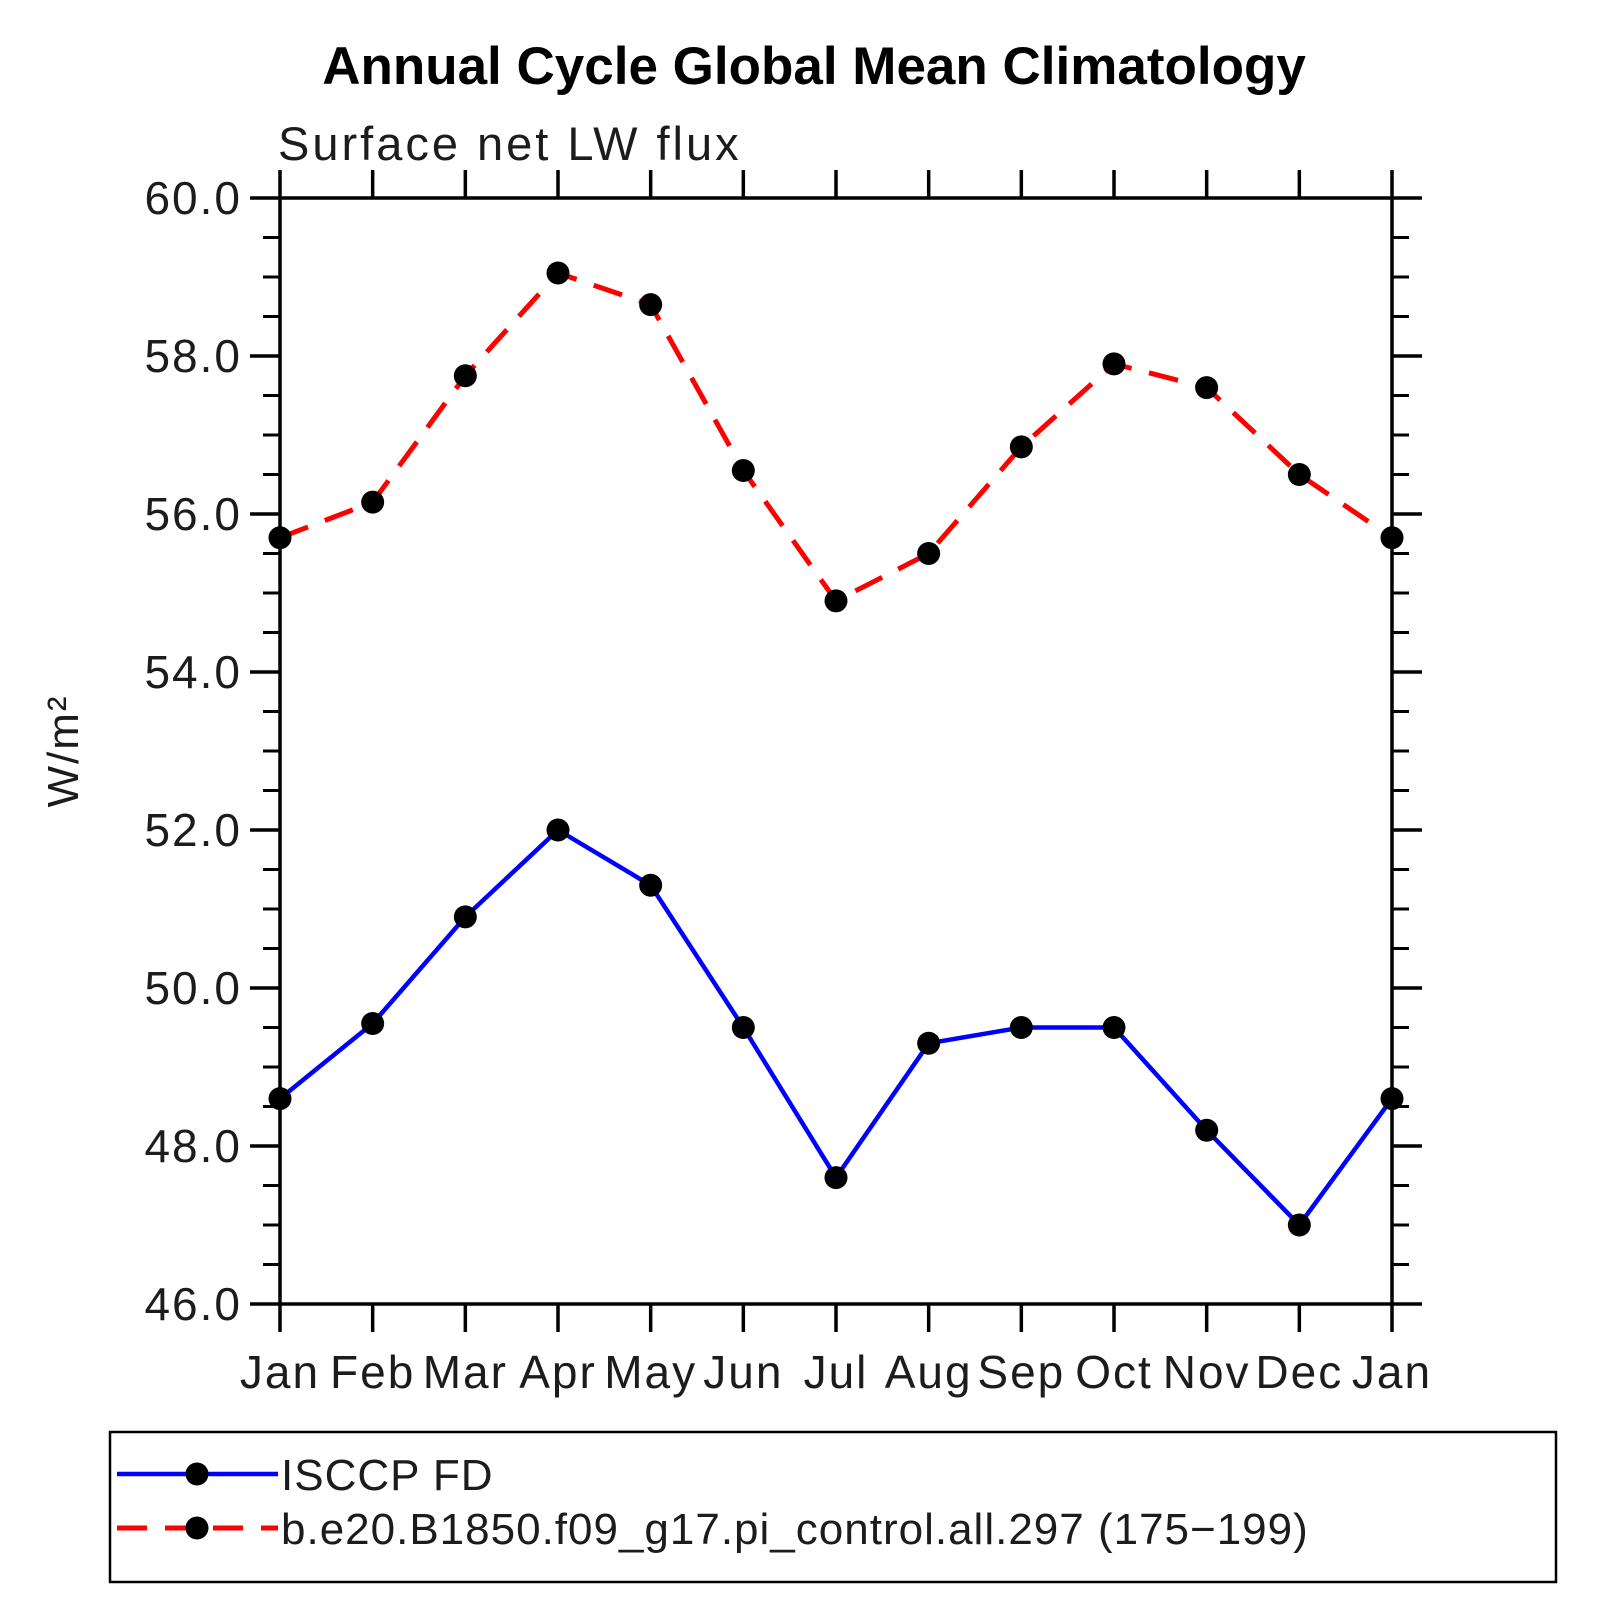 The width and height of the screenshot is (1619, 1619). Describe the element at coordinates (510, 143) in the screenshot. I see `chart-subtitle: Surface net LW flux` at that location.